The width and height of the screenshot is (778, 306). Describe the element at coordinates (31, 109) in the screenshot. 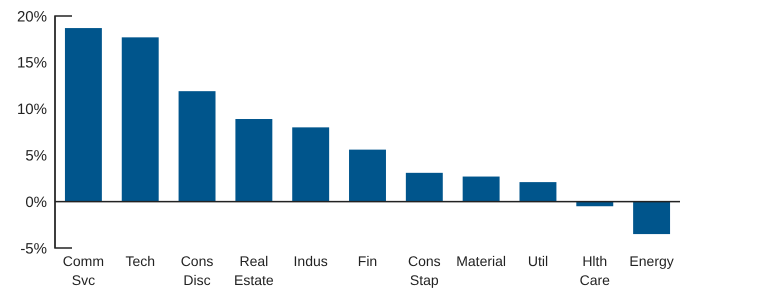

I see `y-tick-label: 10%` at that location.